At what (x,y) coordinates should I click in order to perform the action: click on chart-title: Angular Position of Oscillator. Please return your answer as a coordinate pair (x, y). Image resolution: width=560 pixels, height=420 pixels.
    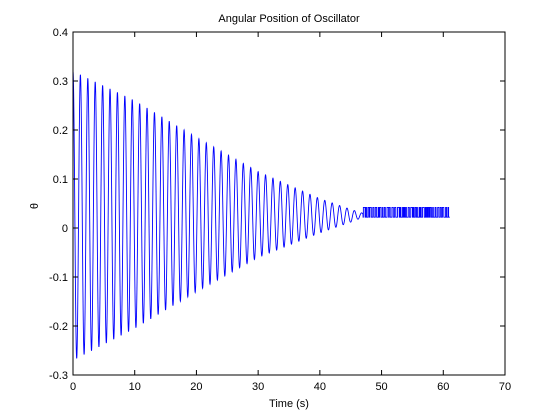
    Looking at the image, I should click on (289, 19).